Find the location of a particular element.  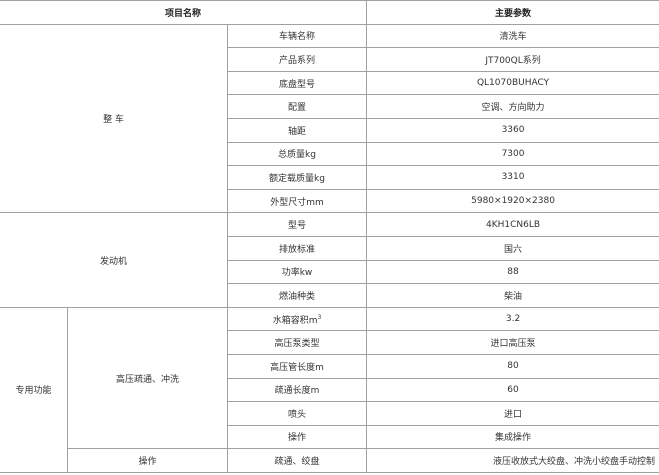

table-row: 产品系列 JT700QL系列 is located at coordinates (329, 59).